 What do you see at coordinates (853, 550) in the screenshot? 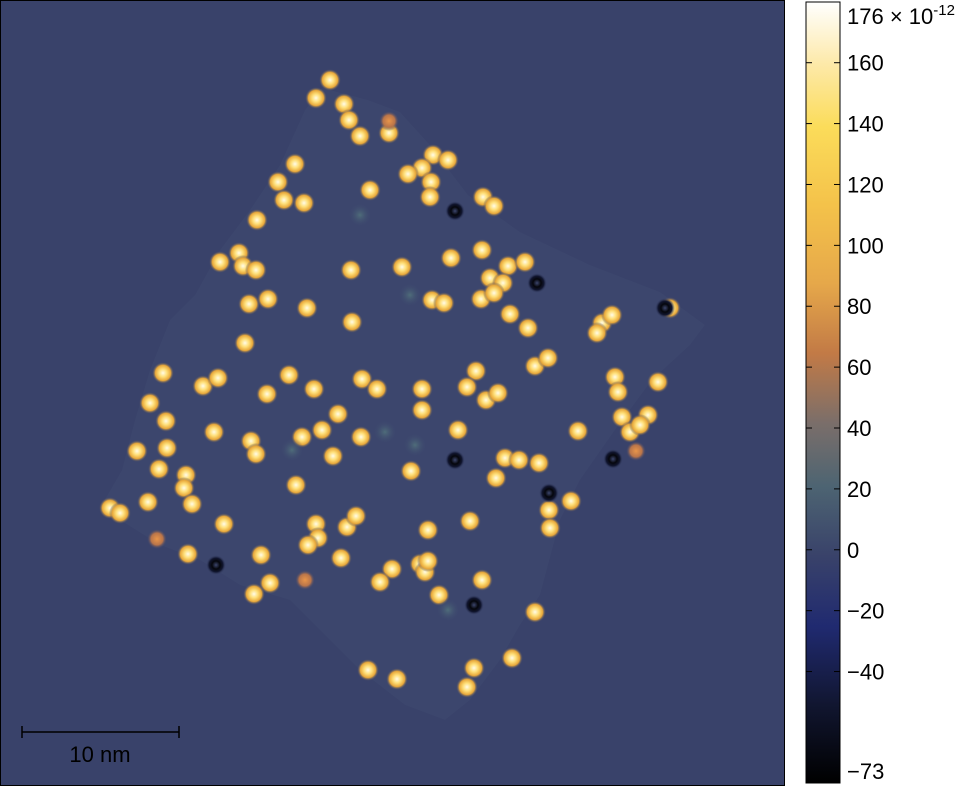
I see `colorbar-tick-label: 0` at bounding box center [853, 550].